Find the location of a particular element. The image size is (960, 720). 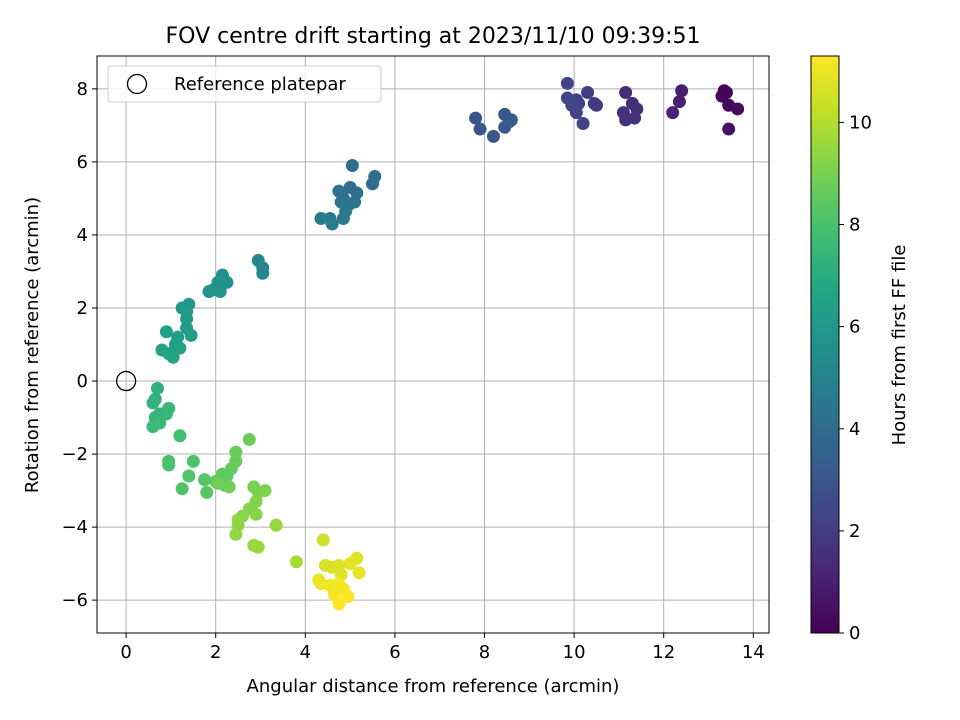

reference-marker-group is located at coordinates (126, 381).